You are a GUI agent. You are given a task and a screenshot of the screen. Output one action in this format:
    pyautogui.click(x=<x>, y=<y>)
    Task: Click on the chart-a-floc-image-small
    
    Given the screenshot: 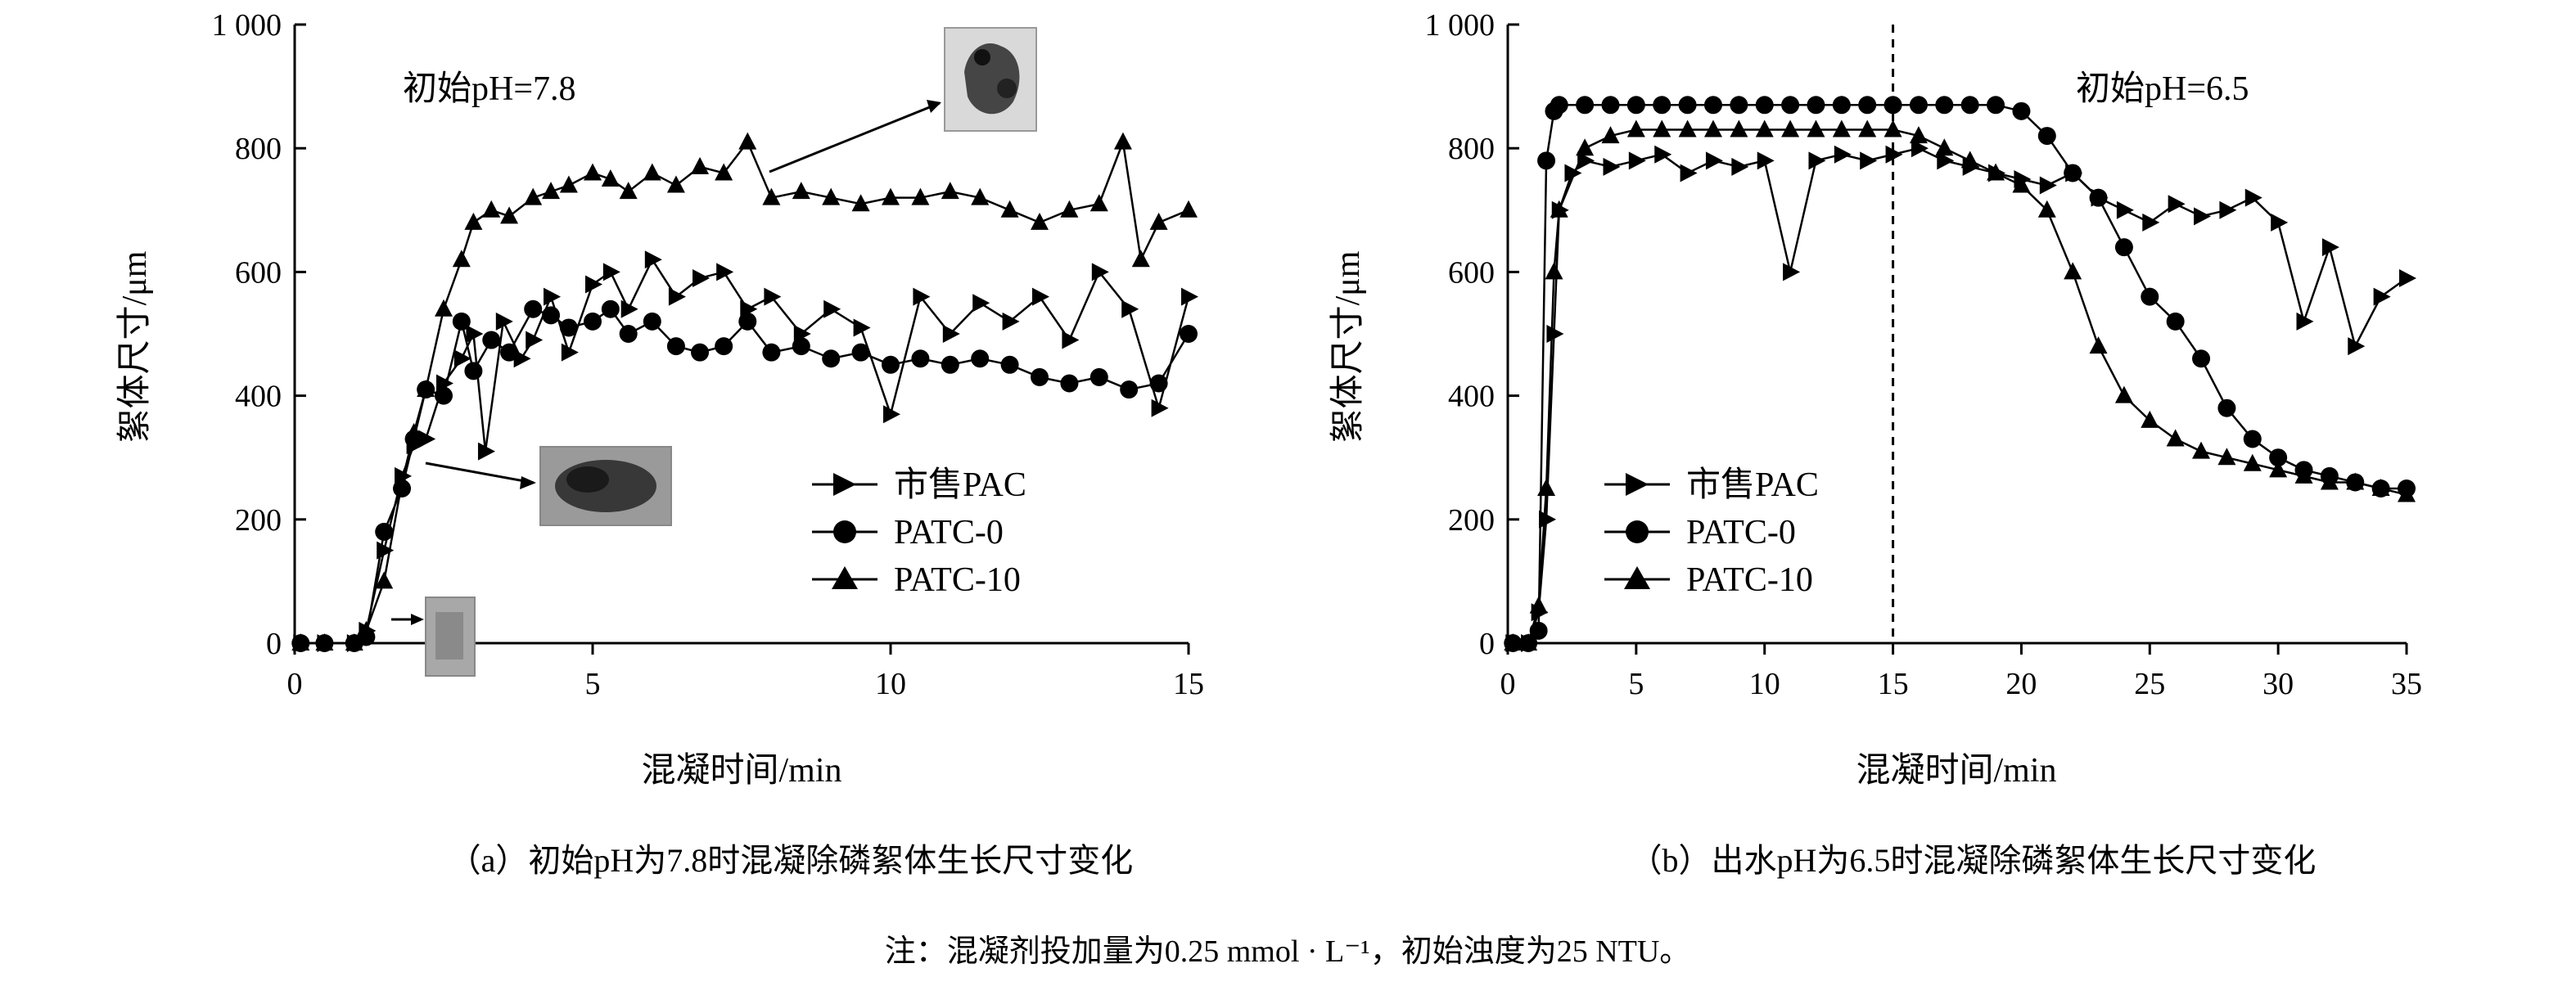 What is the action you would take?
    pyautogui.click(x=450, y=637)
    